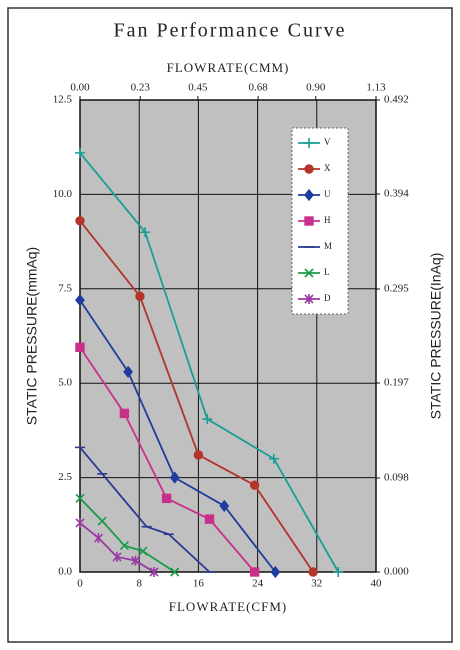 The image size is (460, 650). I want to click on x-tick-label: 40, so click(377, 584).